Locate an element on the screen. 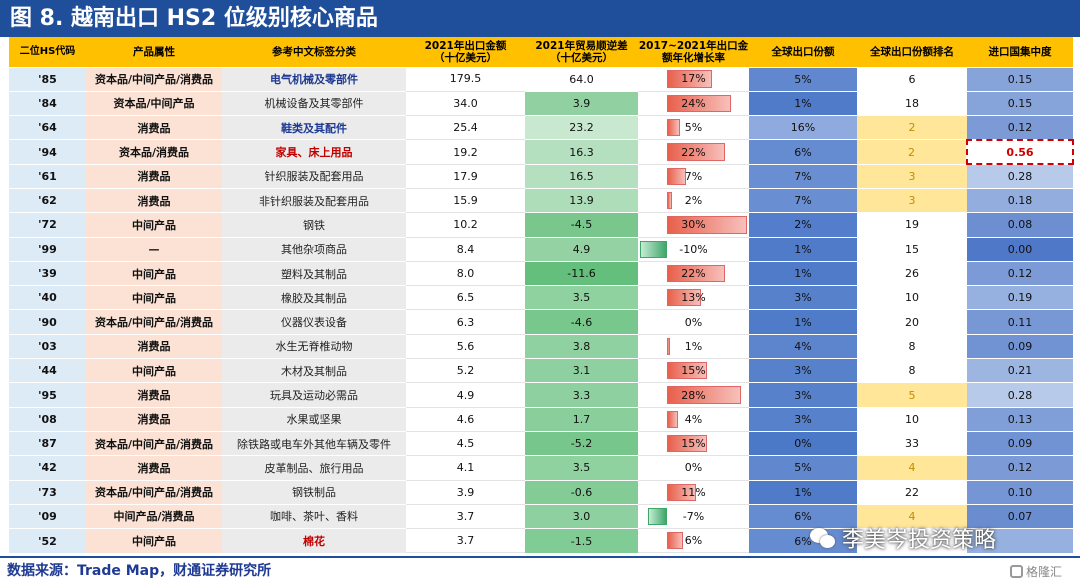 Image resolution: width=1080 pixels, height=585 pixels. cagr-value: 2% is located at coordinates (693, 201).